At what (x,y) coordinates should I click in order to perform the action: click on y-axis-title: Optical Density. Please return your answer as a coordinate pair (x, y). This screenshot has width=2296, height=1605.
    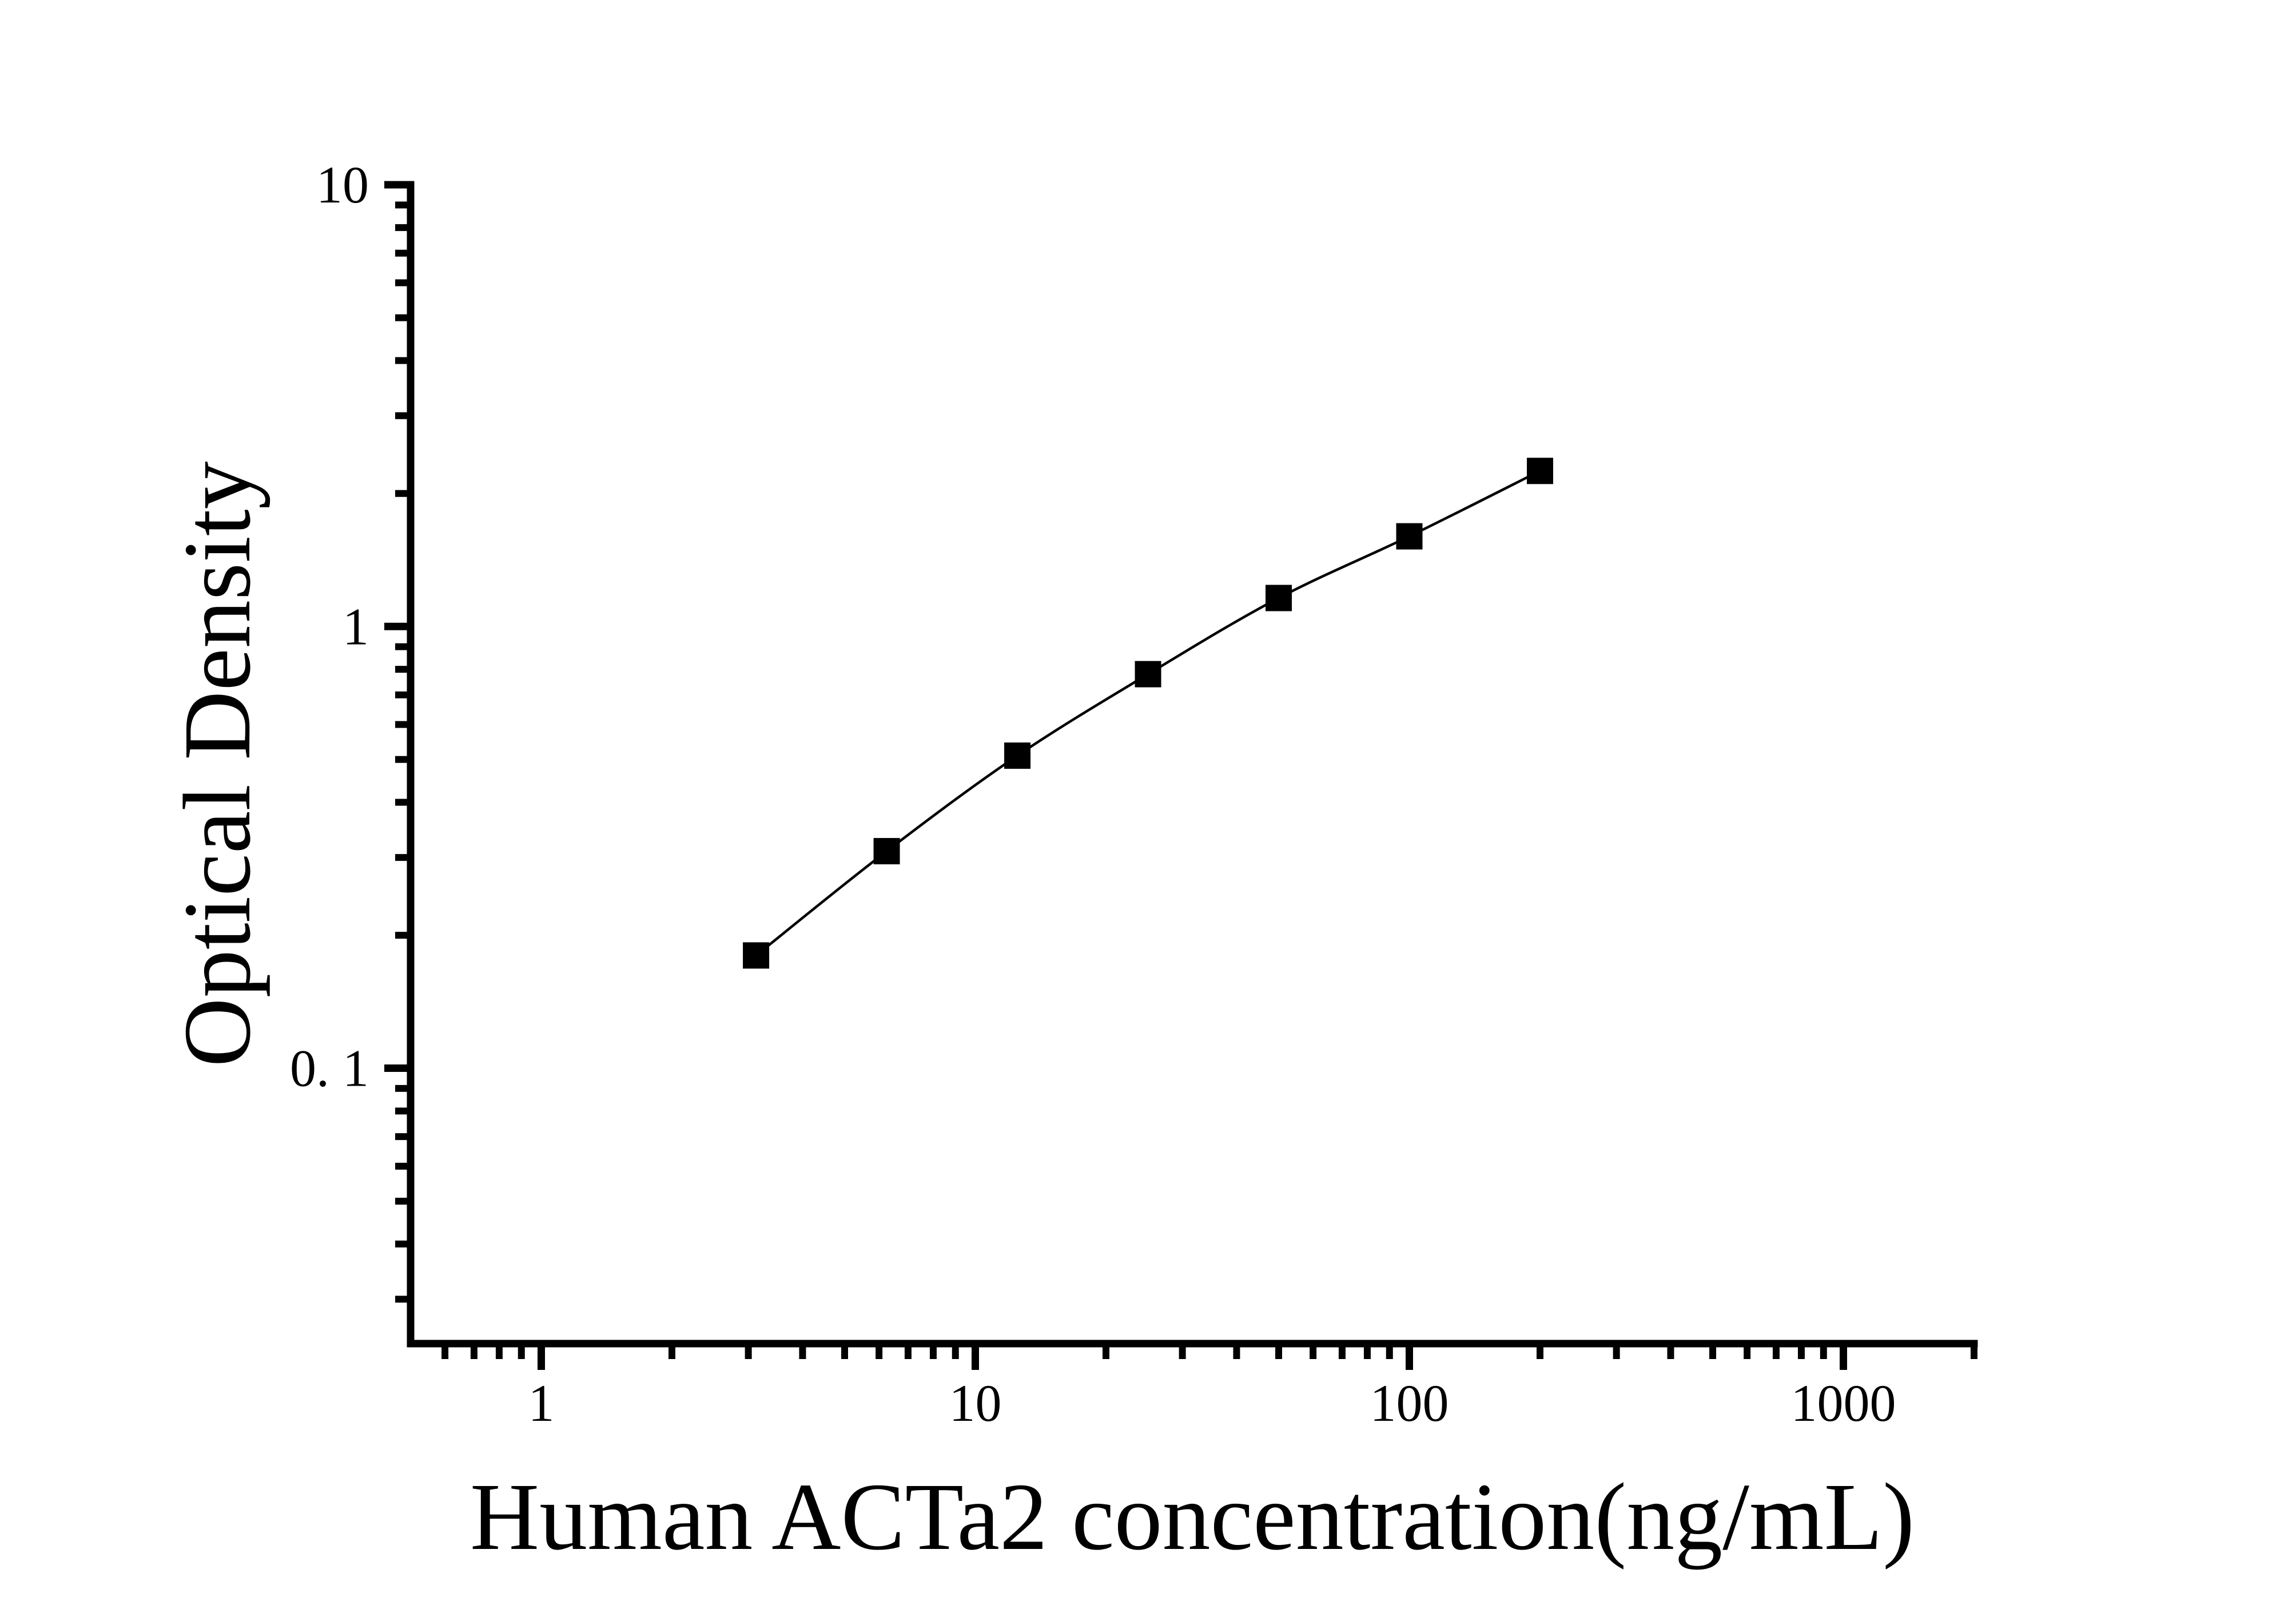
    Looking at the image, I should click on (217, 764).